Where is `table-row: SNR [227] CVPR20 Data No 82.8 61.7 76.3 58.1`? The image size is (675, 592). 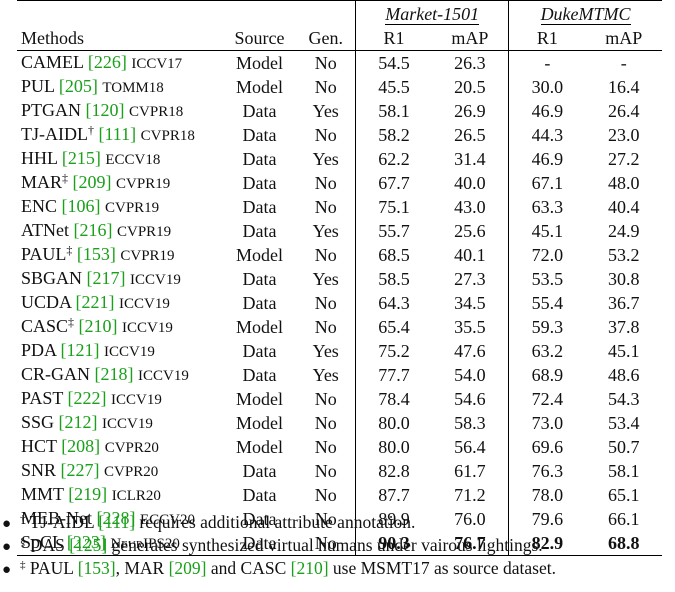
table-row: SNR [227] CVPR20 Data No 82.8 61.7 76.3 58.1 is located at coordinates (339, 471).